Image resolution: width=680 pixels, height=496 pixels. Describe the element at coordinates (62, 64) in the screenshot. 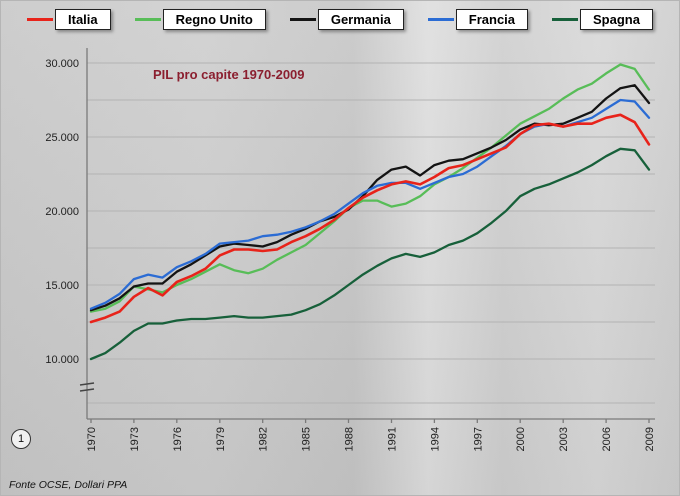

I see `y-tick-label: 30.000` at that location.